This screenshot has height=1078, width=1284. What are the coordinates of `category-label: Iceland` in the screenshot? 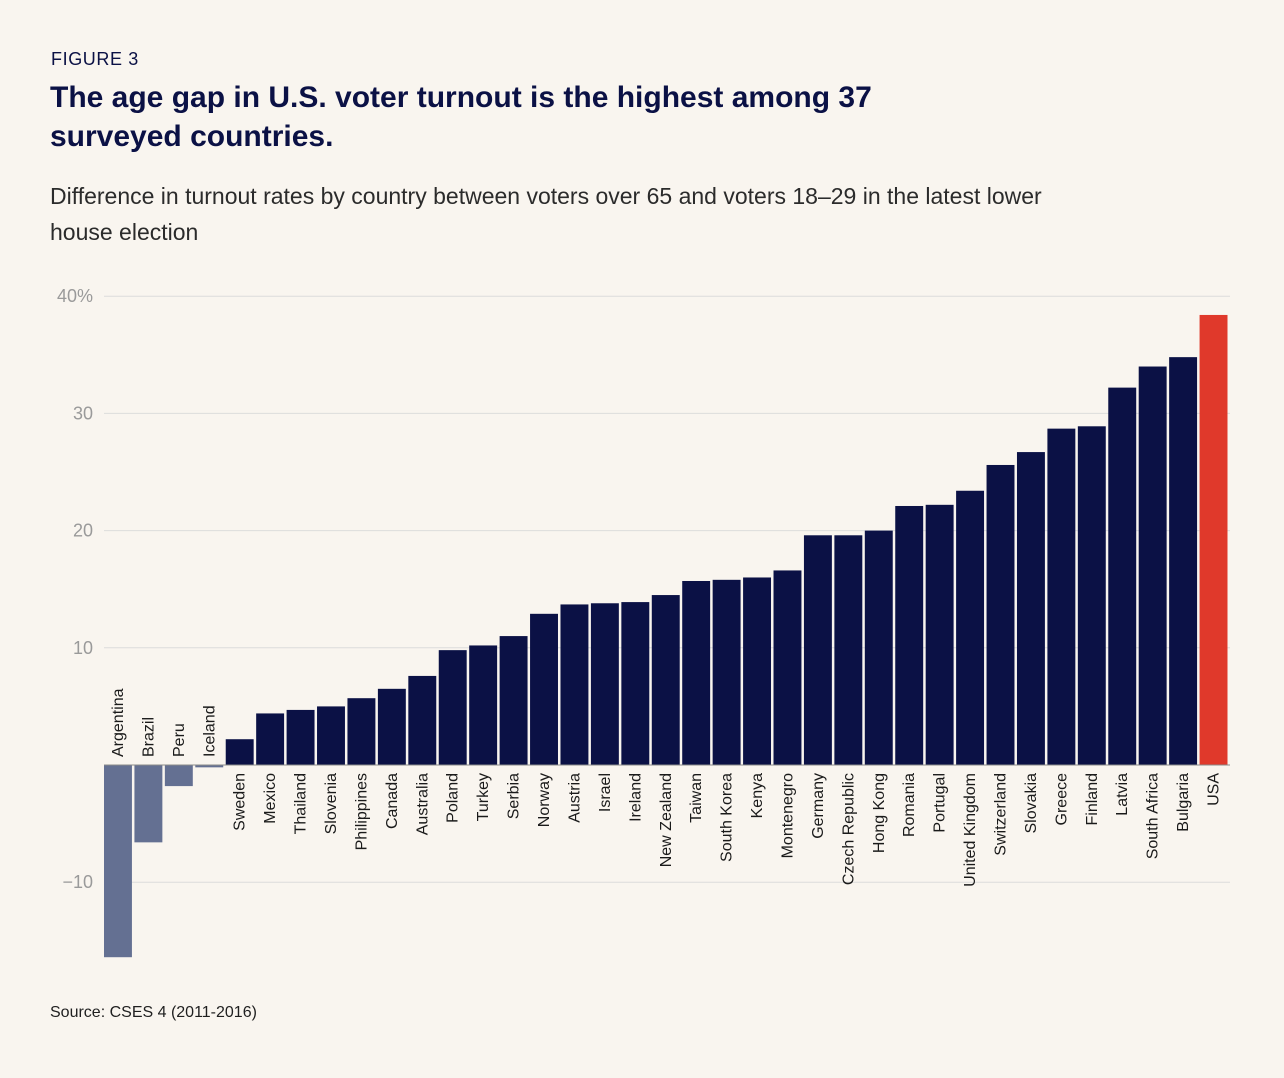 It's located at (209, 731).